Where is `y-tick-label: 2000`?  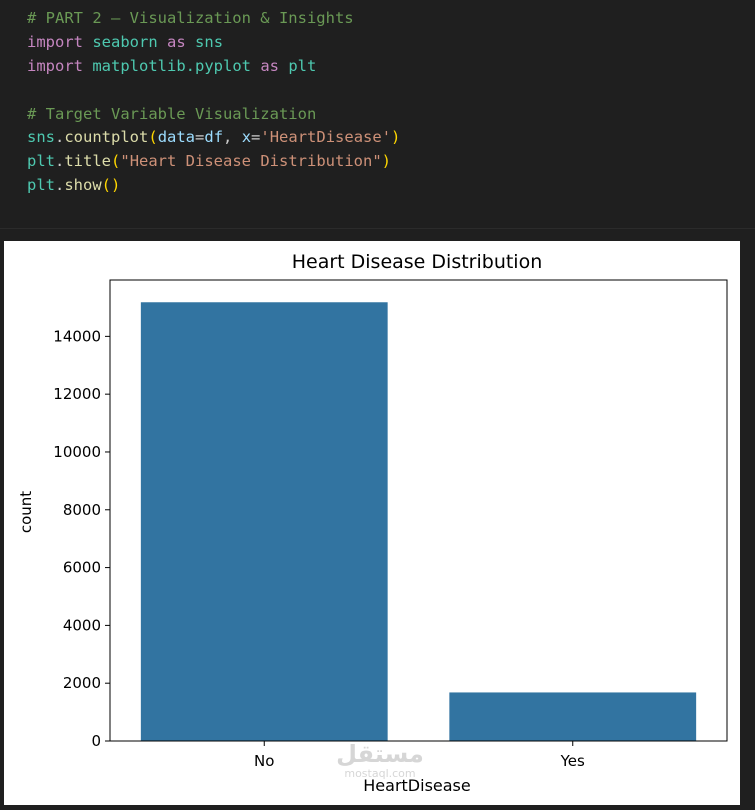
y-tick-label: 2000 is located at coordinates (82, 683).